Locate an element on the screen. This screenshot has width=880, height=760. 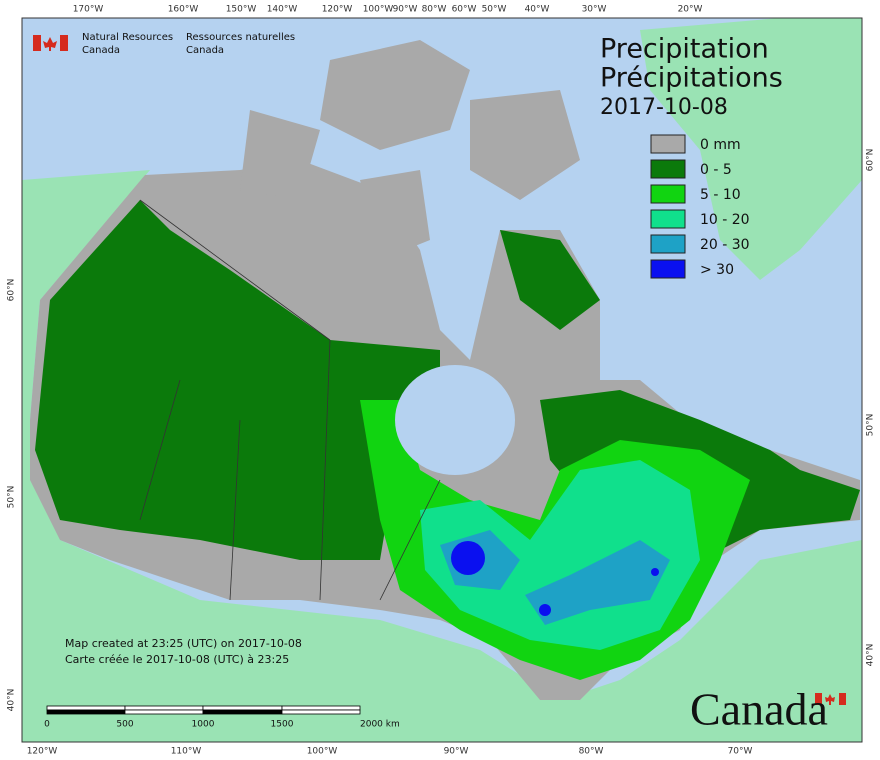
org-fr: Canada is located at coordinates (205, 50).